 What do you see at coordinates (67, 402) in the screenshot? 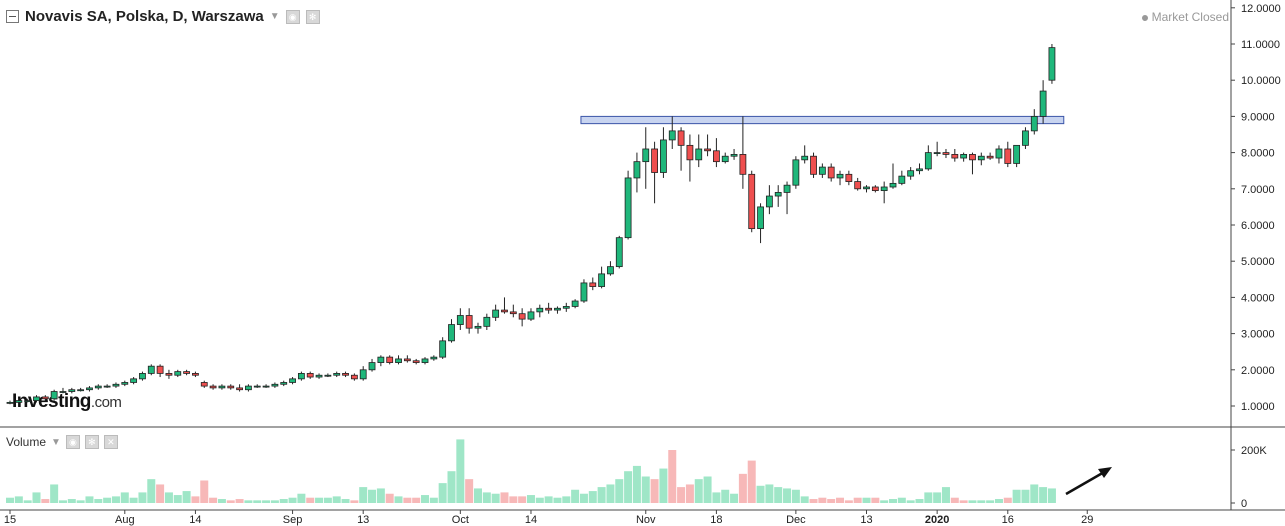
I see `investing-logo: Investing.com` at bounding box center [67, 402].